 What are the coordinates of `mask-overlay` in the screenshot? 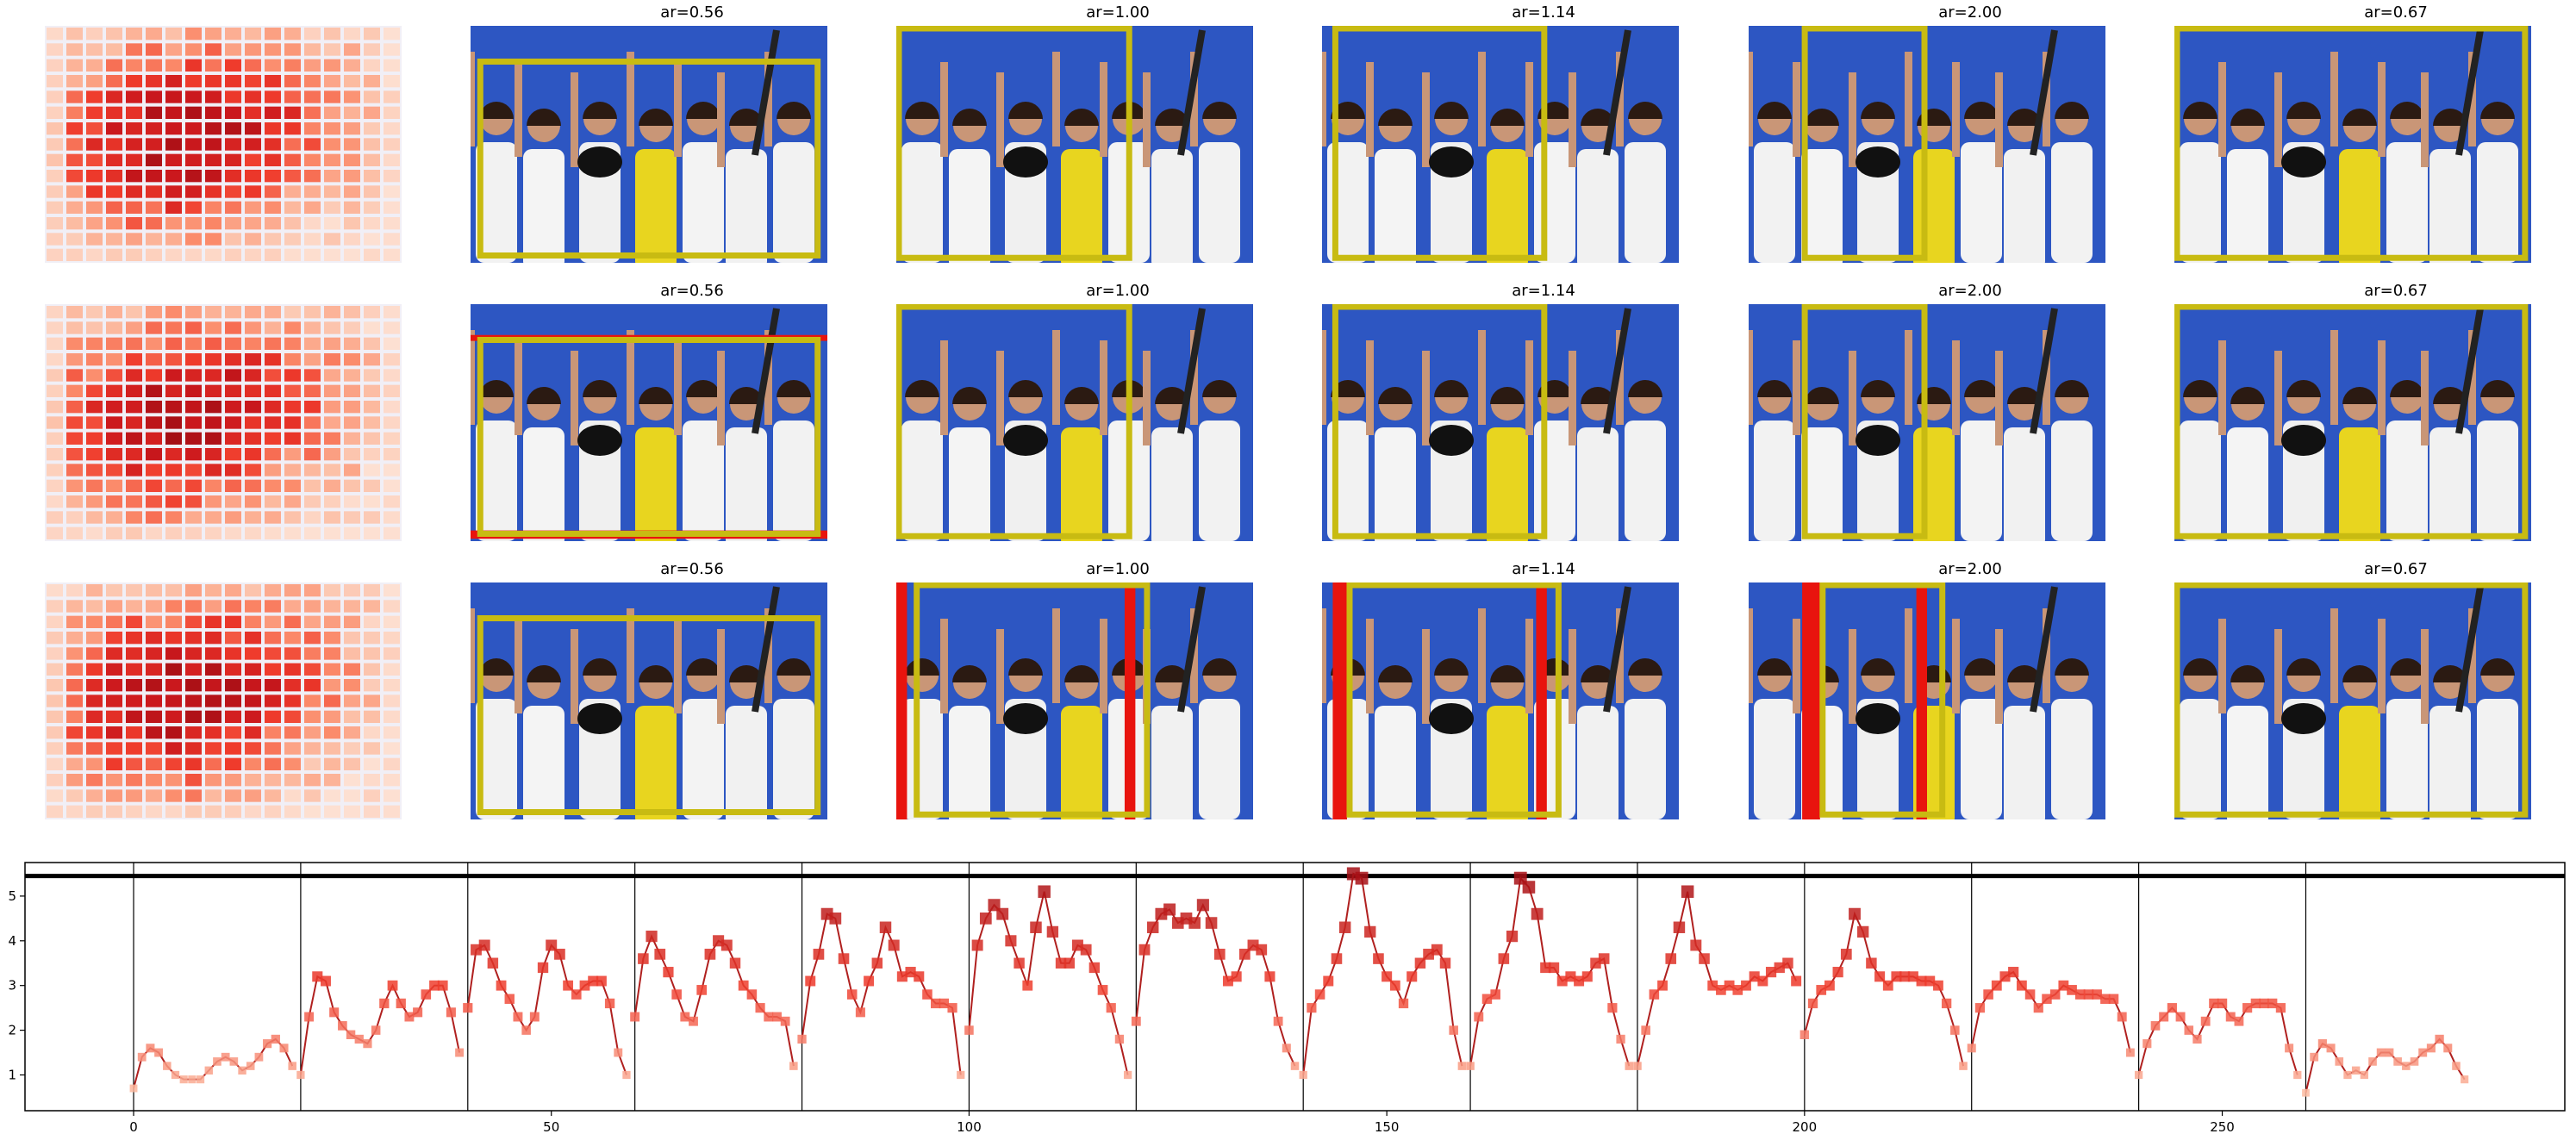 It's located at (1921, 700).